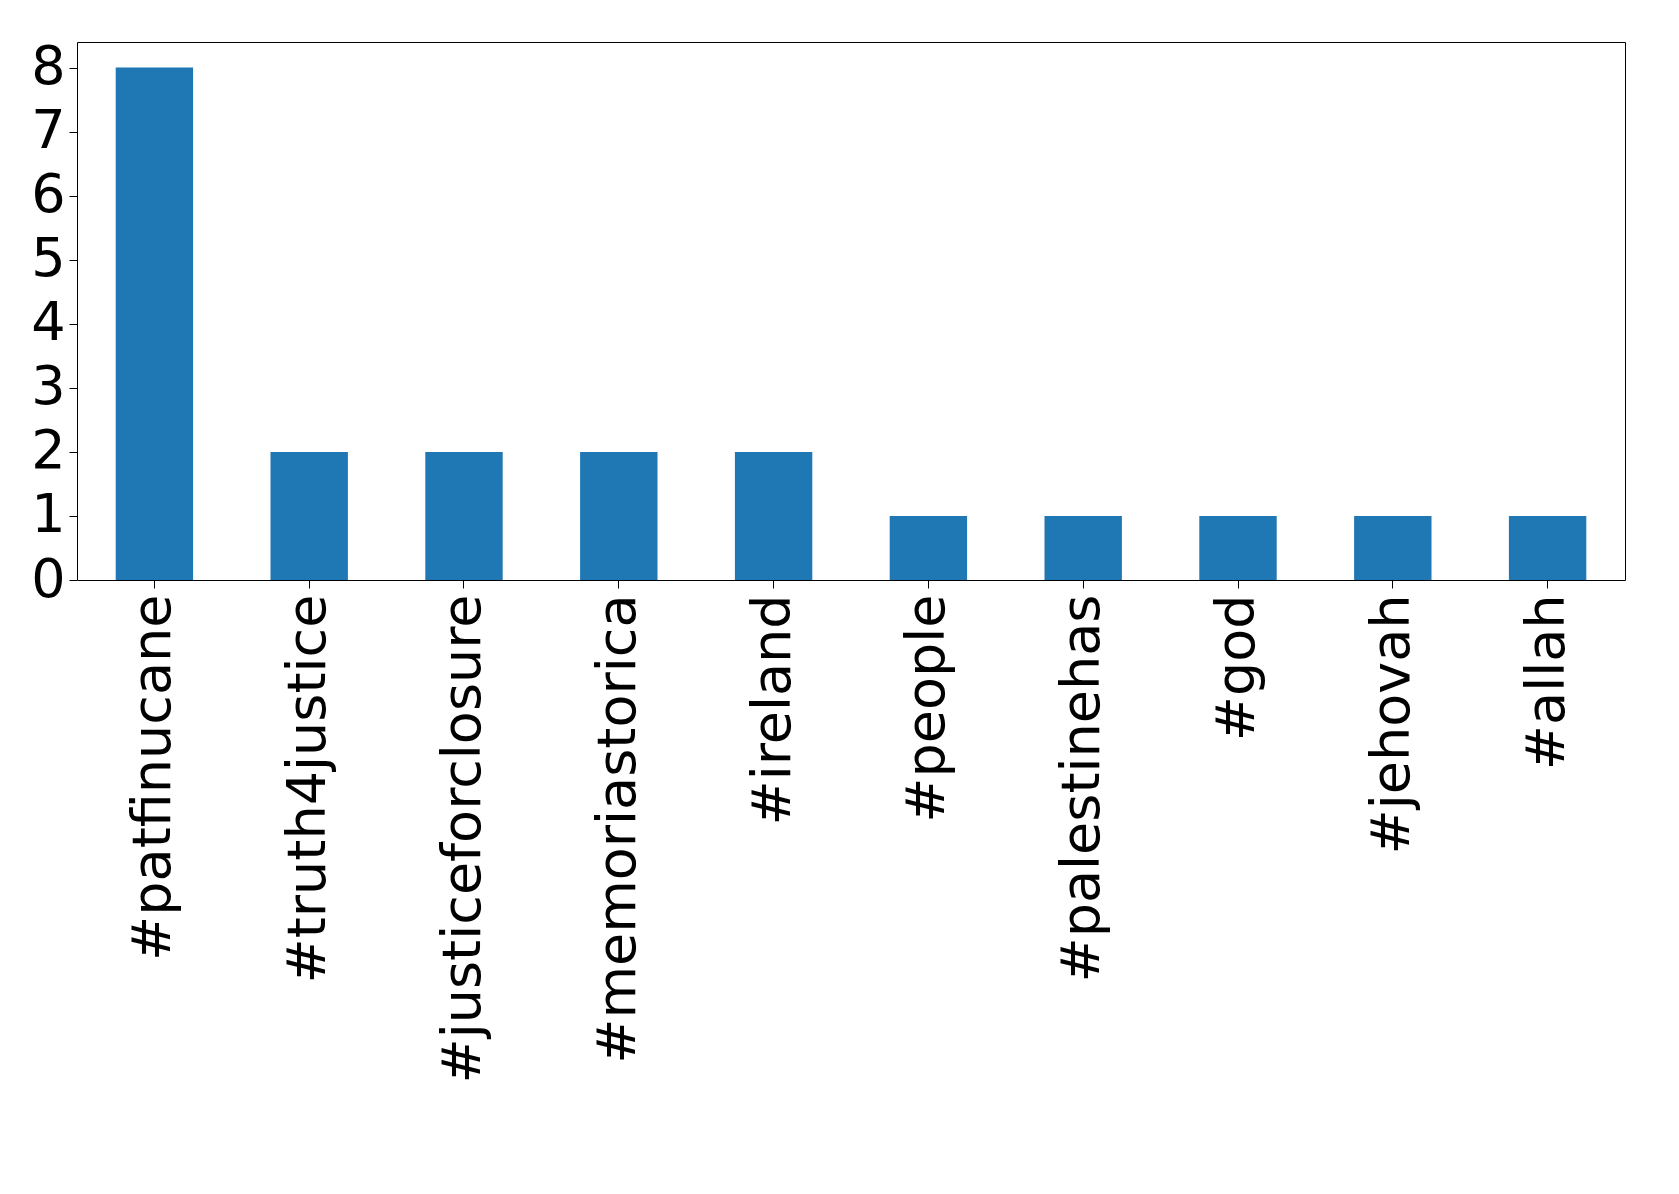 This screenshot has width=1679, height=1194. Describe the element at coordinates (48, 578) in the screenshot. I see `y-tick-label: 0` at that location.